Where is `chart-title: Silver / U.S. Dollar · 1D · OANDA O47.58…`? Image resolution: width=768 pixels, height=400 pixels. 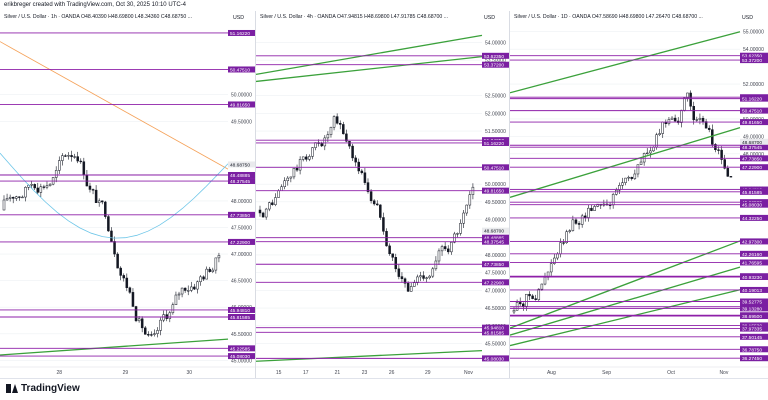 chart-title: Silver / U.S. Dollar · 1D · OANDA O47.58… is located at coordinates (608, 17).